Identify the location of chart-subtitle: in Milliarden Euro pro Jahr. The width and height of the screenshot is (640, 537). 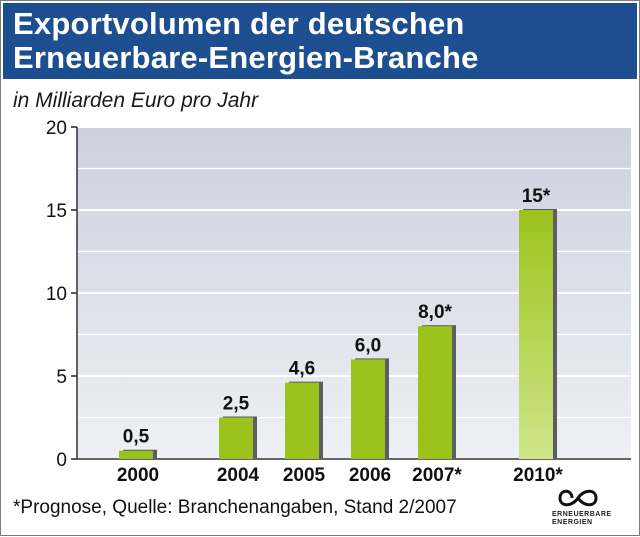
(136, 100).